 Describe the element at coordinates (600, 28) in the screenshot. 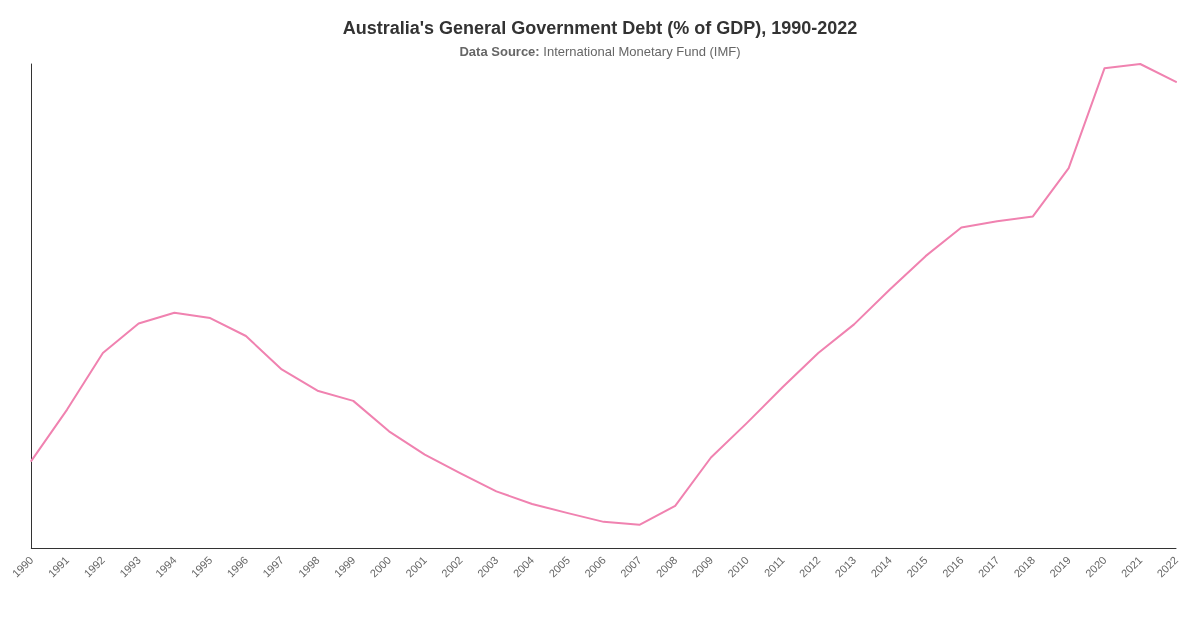

I see `chart-title: Australia's General Government Debt (% of GDP), 1990-2022` at that location.